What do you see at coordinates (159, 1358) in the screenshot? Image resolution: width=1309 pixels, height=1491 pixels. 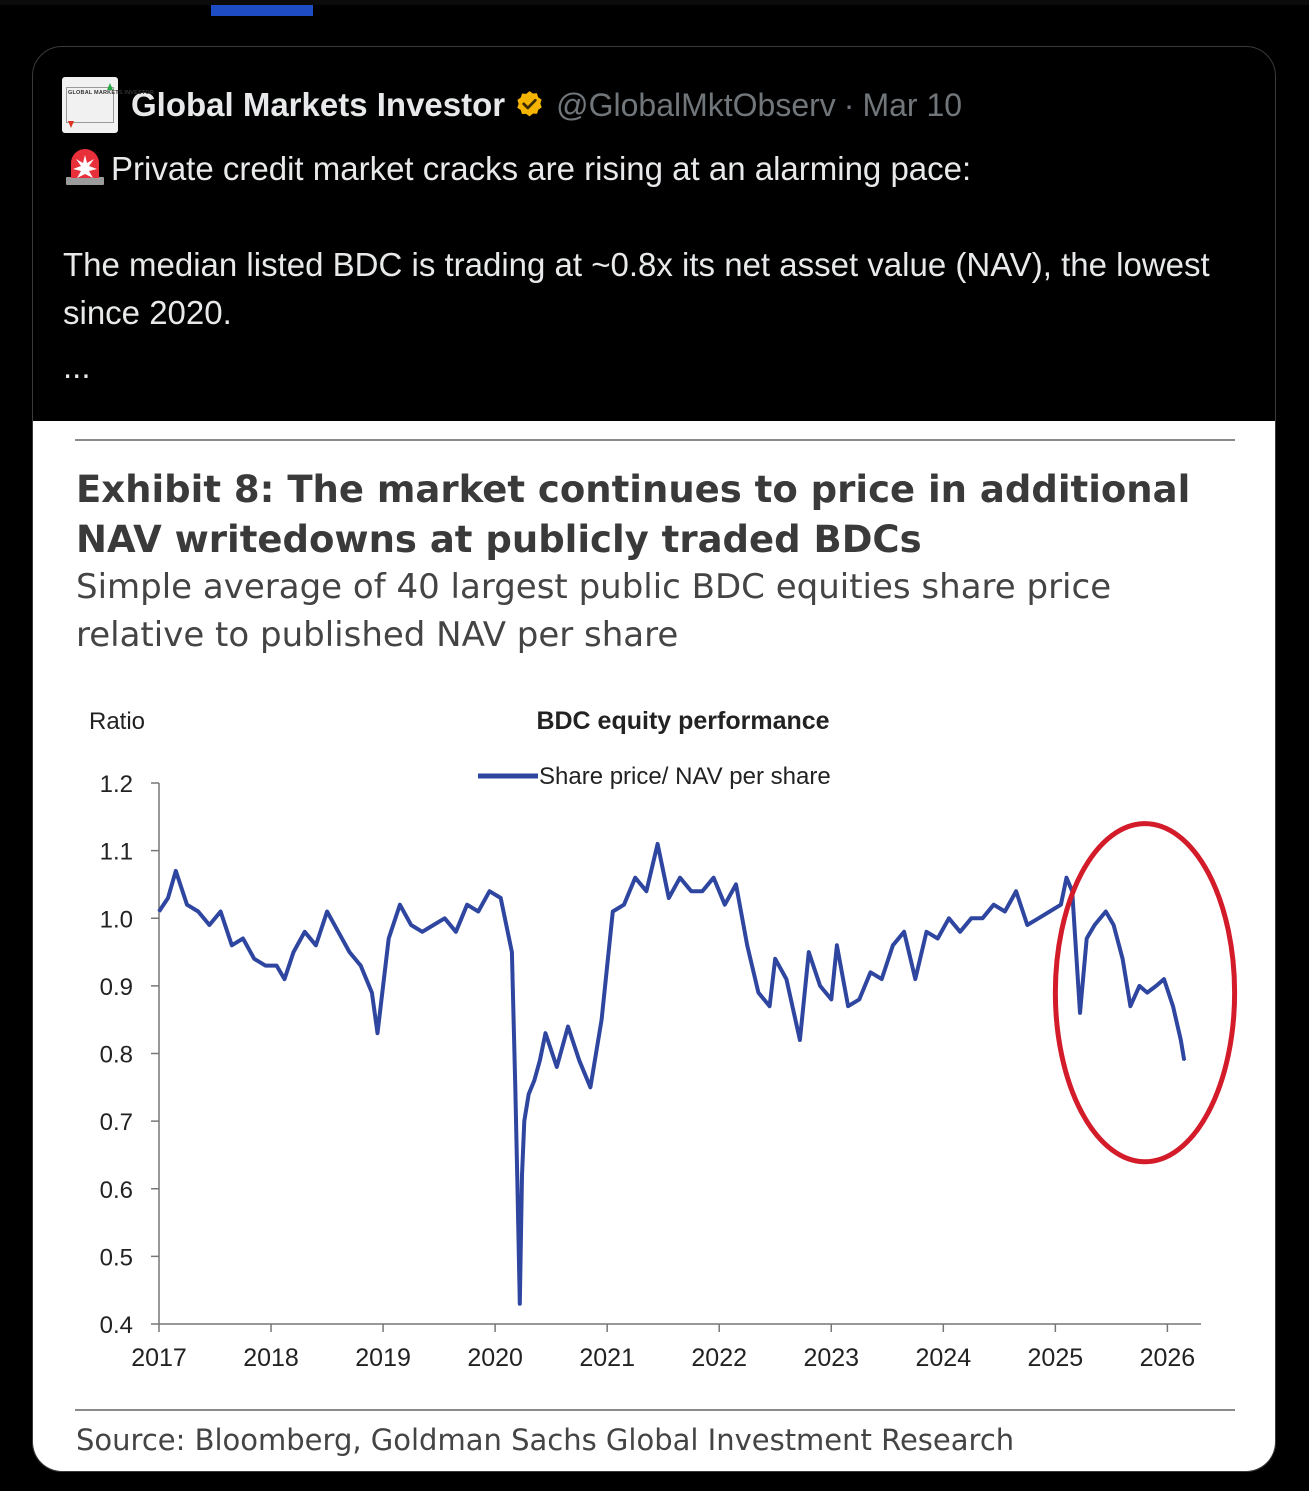 I see `x-tick-label: 2017` at bounding box center [159, 1358].